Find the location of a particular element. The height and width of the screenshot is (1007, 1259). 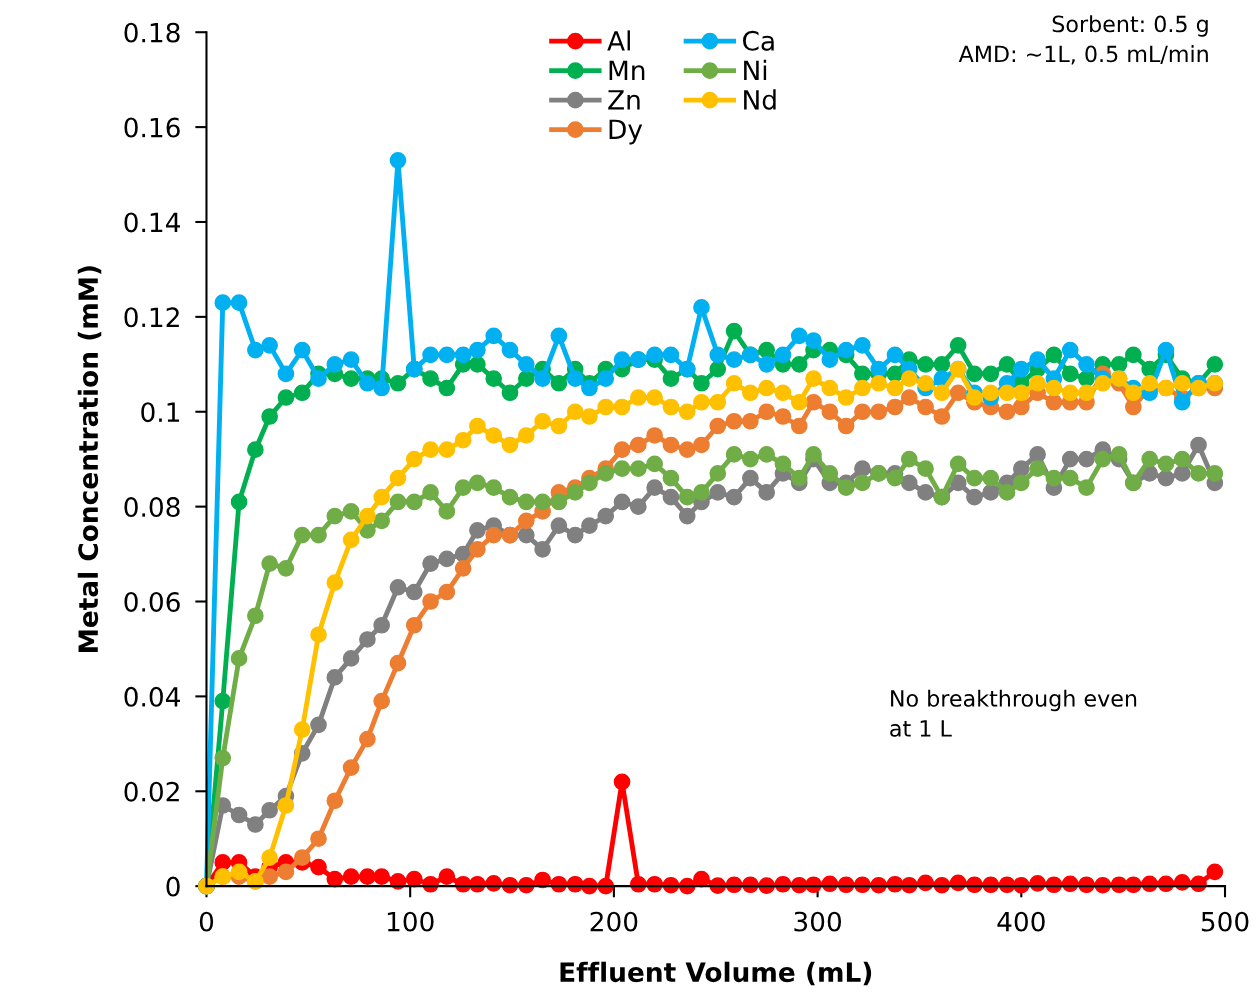

x-tick-label: 0 is located at coordinates (206, 921).